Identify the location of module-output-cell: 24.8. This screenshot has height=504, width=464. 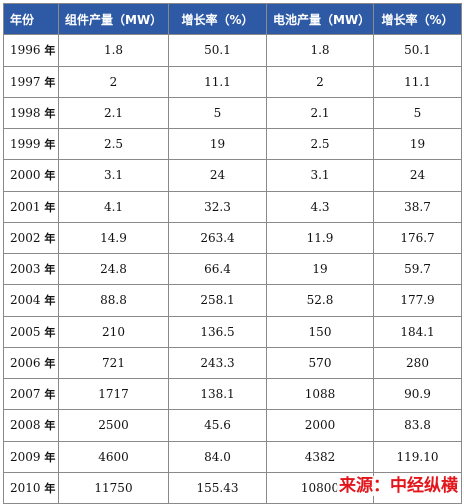
(113, 269).